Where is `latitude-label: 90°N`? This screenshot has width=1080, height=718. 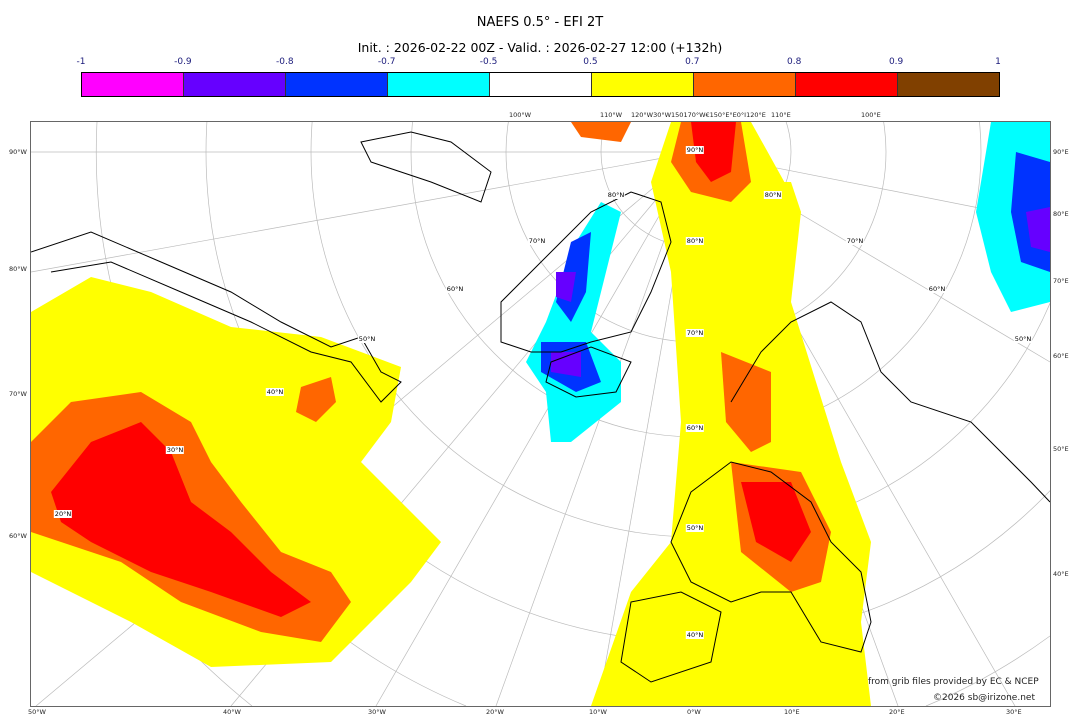
latitude-label: 90°N is located at coordinates (695, 150).